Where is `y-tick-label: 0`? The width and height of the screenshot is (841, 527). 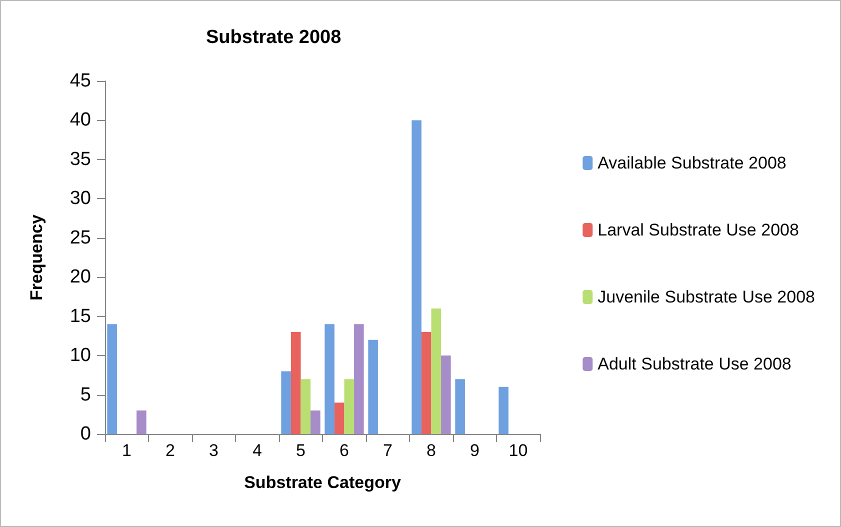
y-tick-label: 0 is located at coordinates (85, 434).